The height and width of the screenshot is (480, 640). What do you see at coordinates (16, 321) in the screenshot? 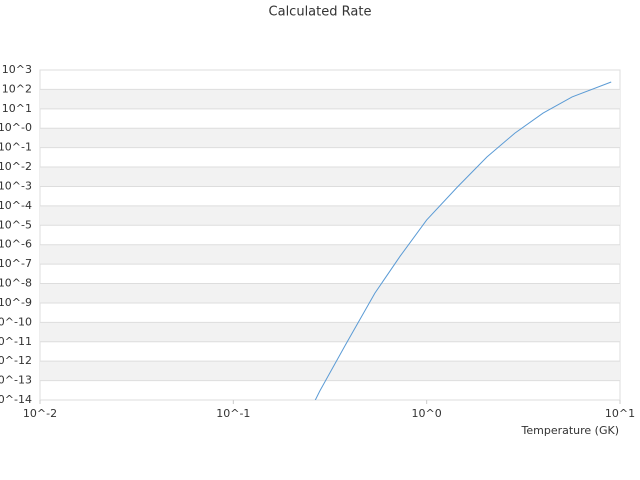
I see `y-tick-label: 10^-10` at bounding box center [16, 321].